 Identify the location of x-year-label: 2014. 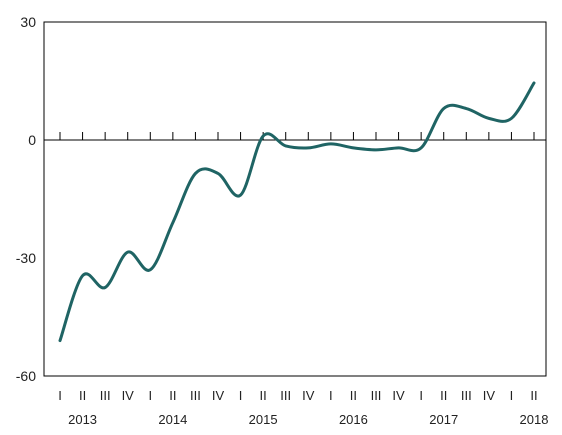
(172, 419).